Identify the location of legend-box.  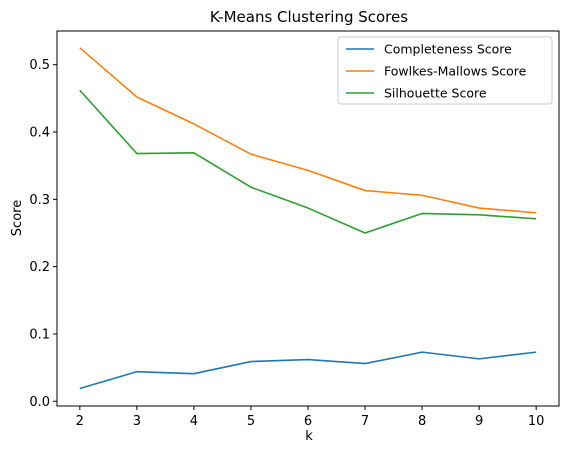
(445, 70).